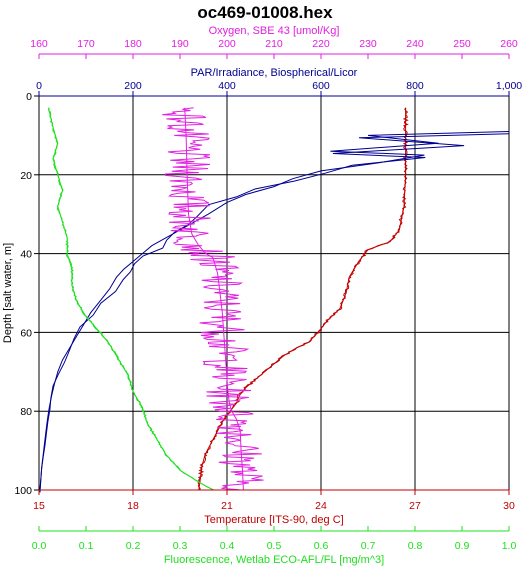 This screenshot has height=568, width=532. I want to click on axis-label-temperature: Temperature [ITS-90, deg C], so click(273, 520).